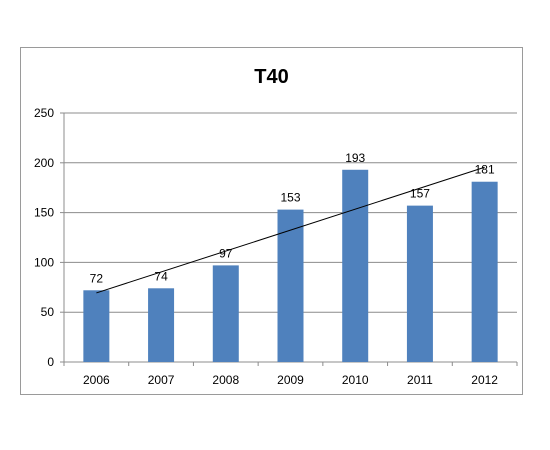 The width and height of the screenshot is (550, 450). Describe the element at coordinates (290, 380) in the screenshot. I see `x-tick-label: 2009` at that location.